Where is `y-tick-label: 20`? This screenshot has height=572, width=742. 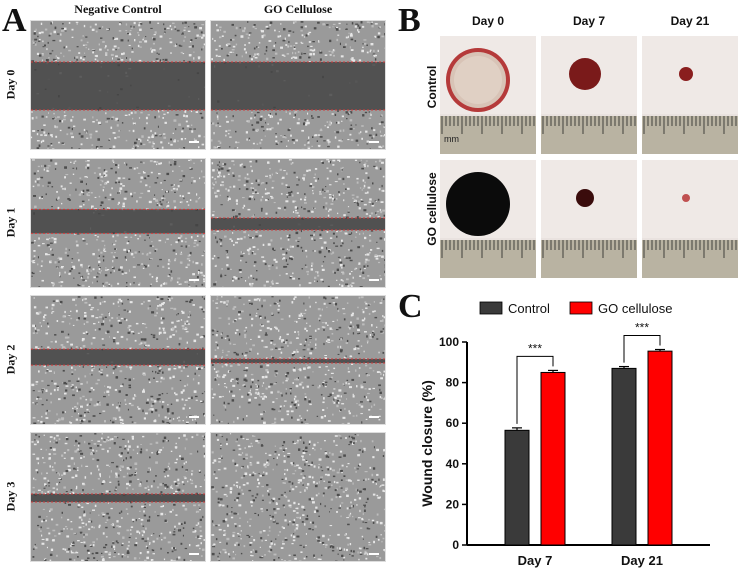
y-tick-label: 20 is located at coordinates (453, 504).